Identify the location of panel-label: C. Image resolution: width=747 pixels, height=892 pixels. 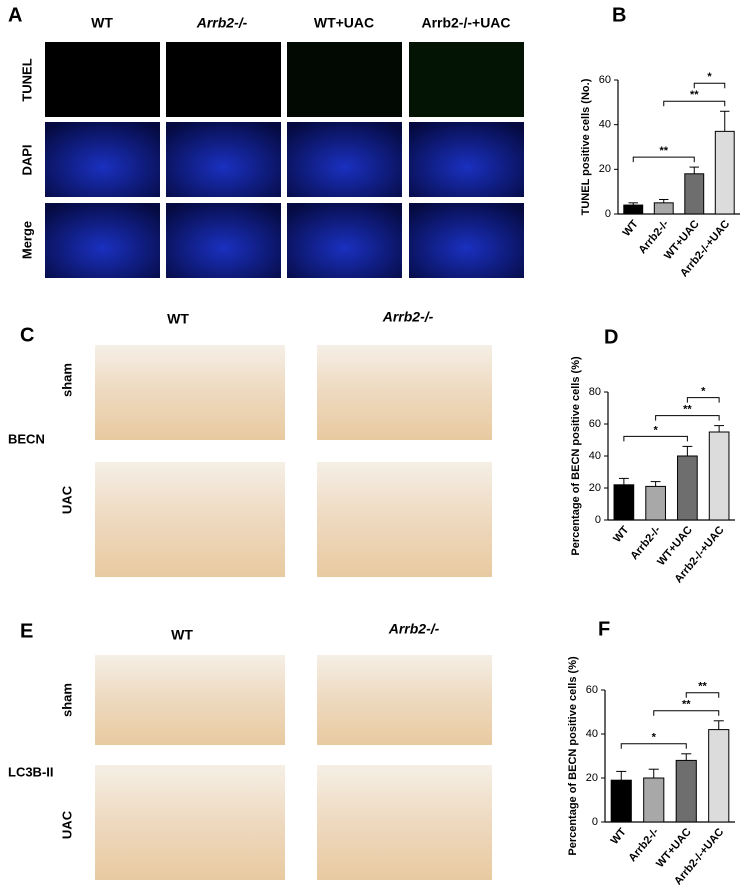
(27, 335).